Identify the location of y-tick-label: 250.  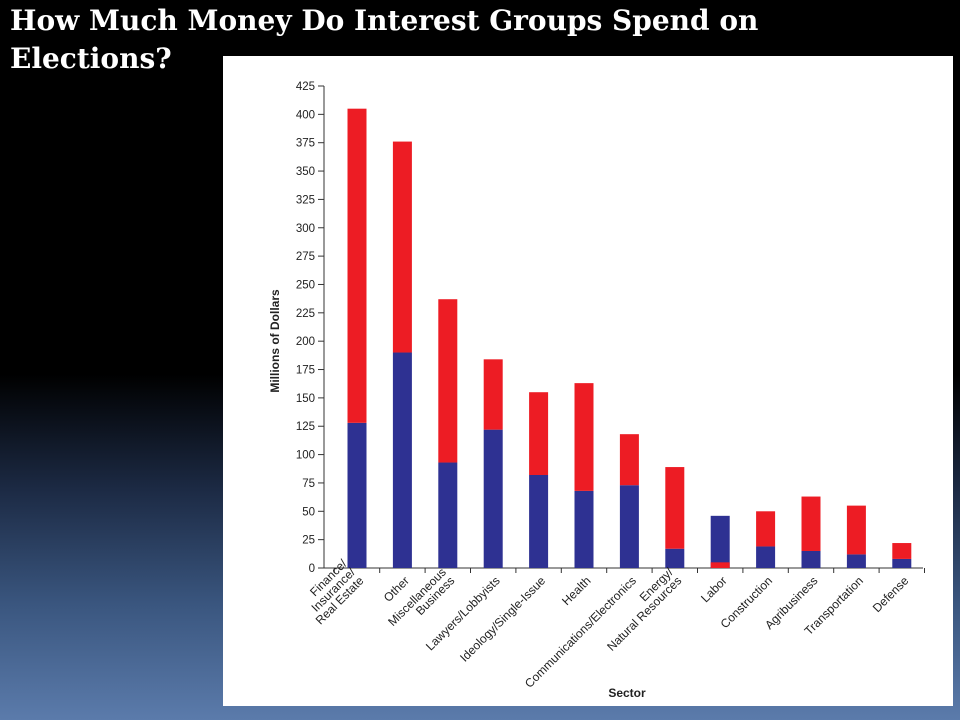
(305, 285).